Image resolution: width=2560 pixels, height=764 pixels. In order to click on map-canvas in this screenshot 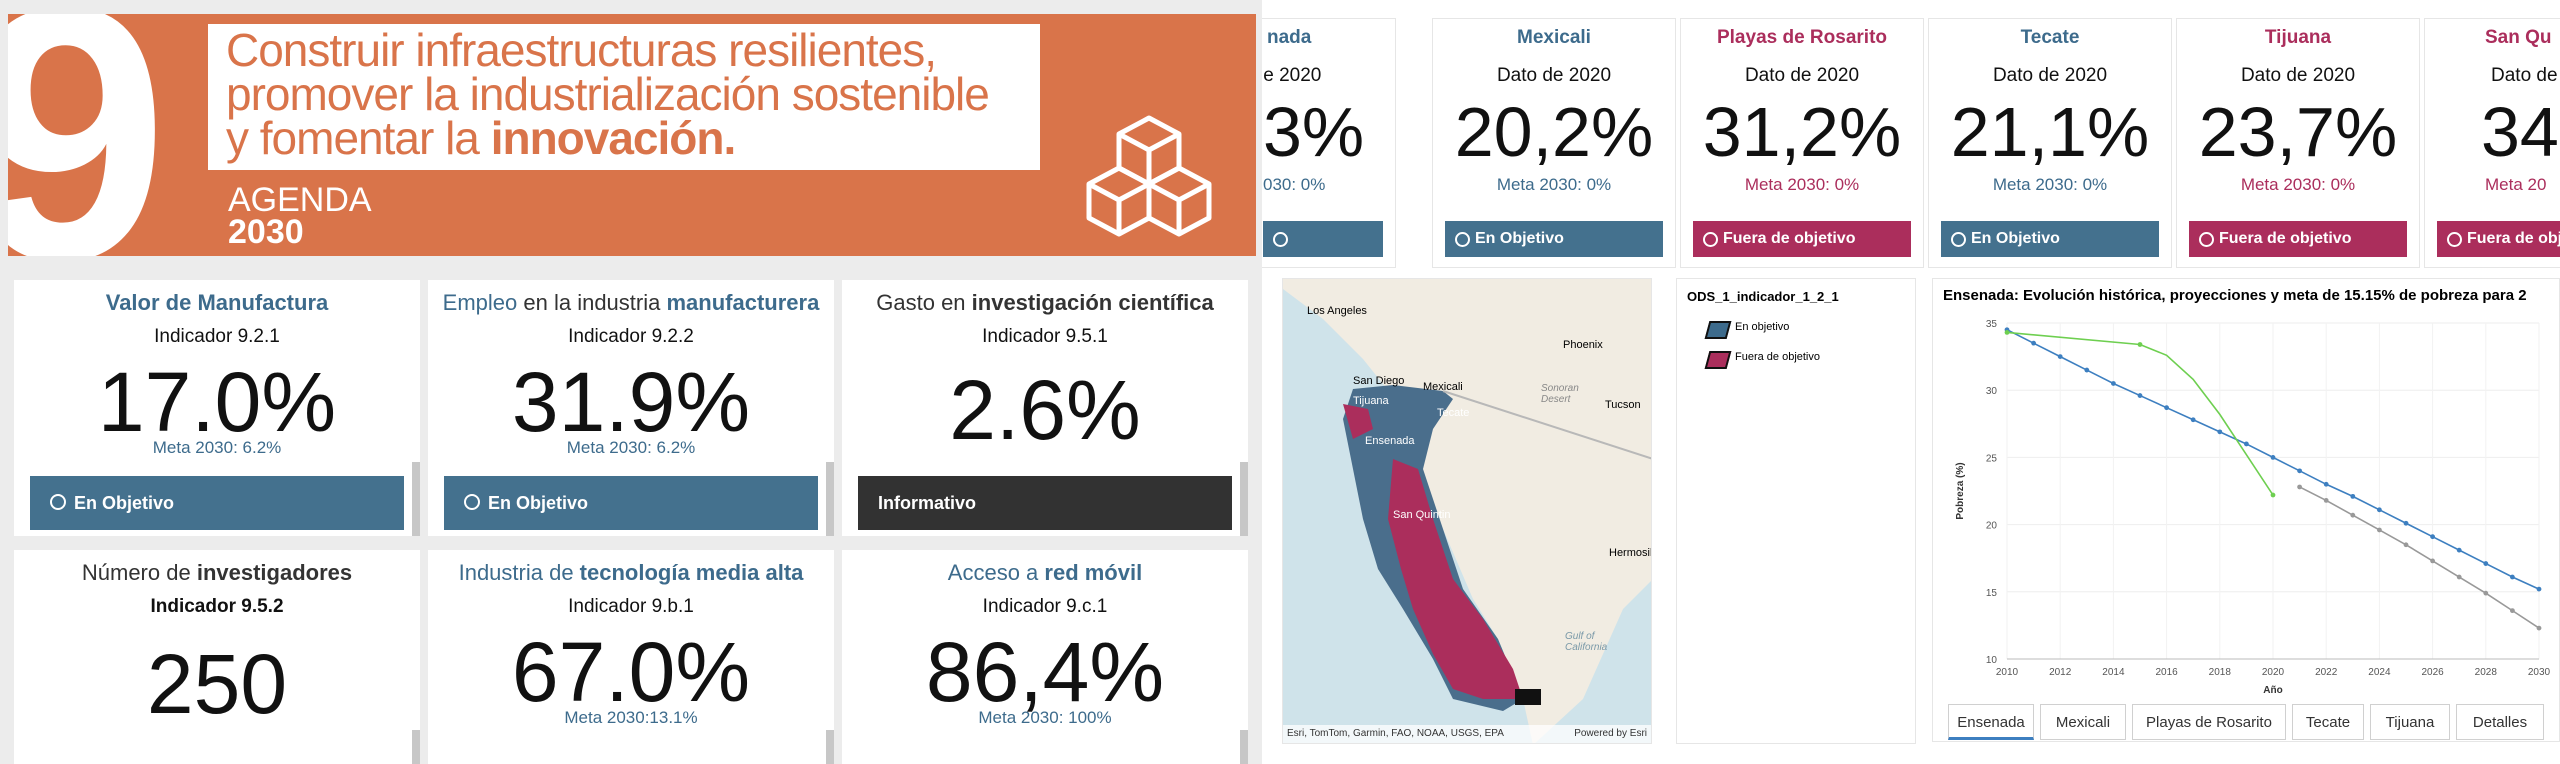, I will do `click(1467, 511)`.